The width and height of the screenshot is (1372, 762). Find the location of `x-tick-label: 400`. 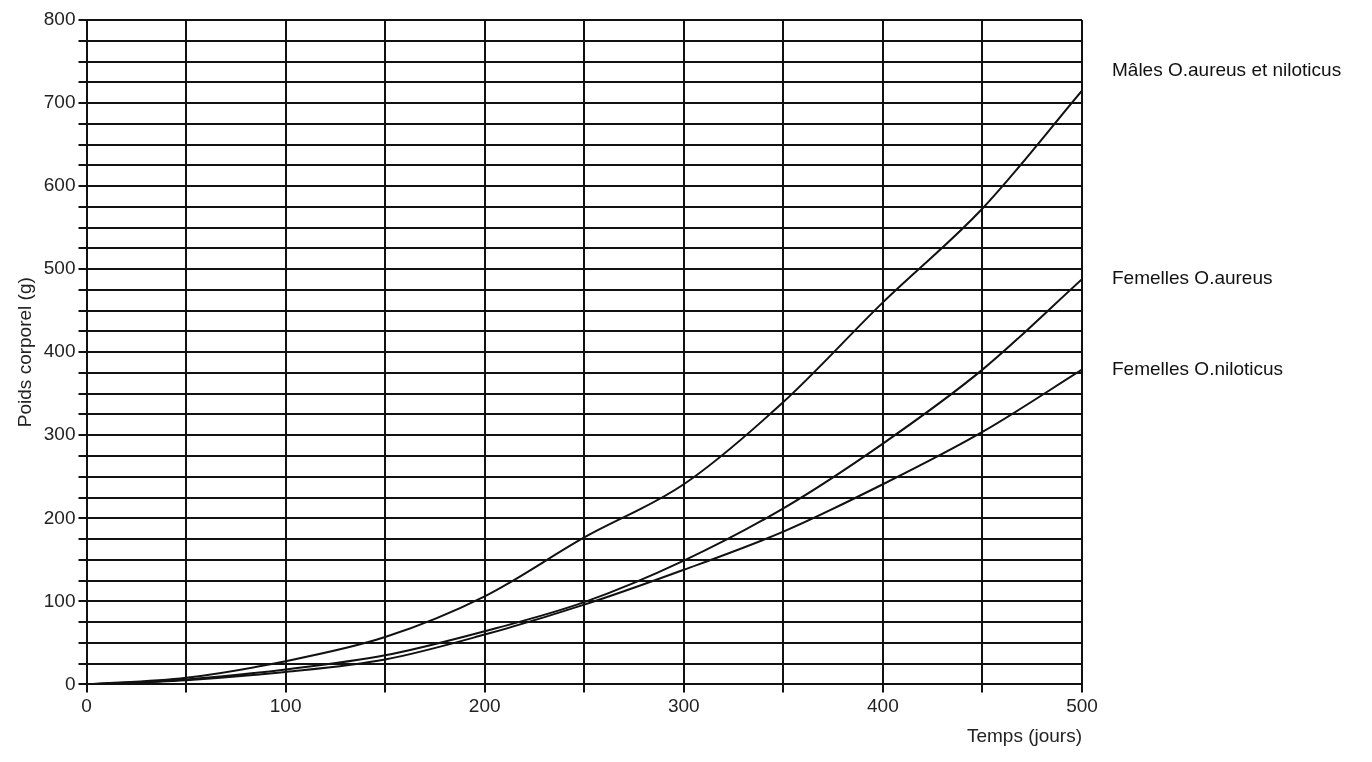

x-tick-label: 400 is located at coordinates (883, 706).